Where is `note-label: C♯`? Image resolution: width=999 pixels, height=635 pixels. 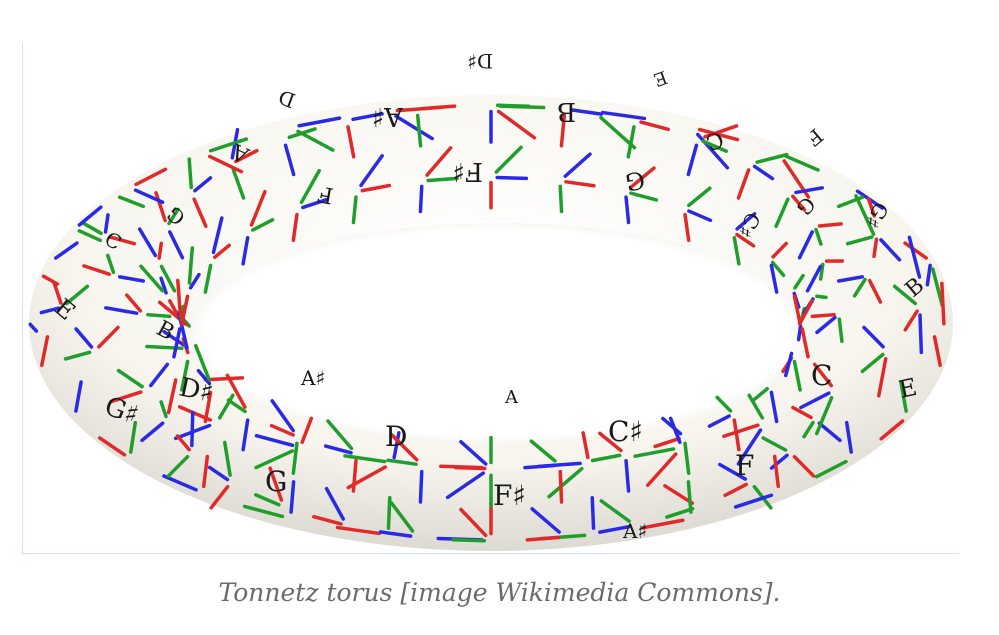
note-label: C♯ is located at coordinates (625, 431).